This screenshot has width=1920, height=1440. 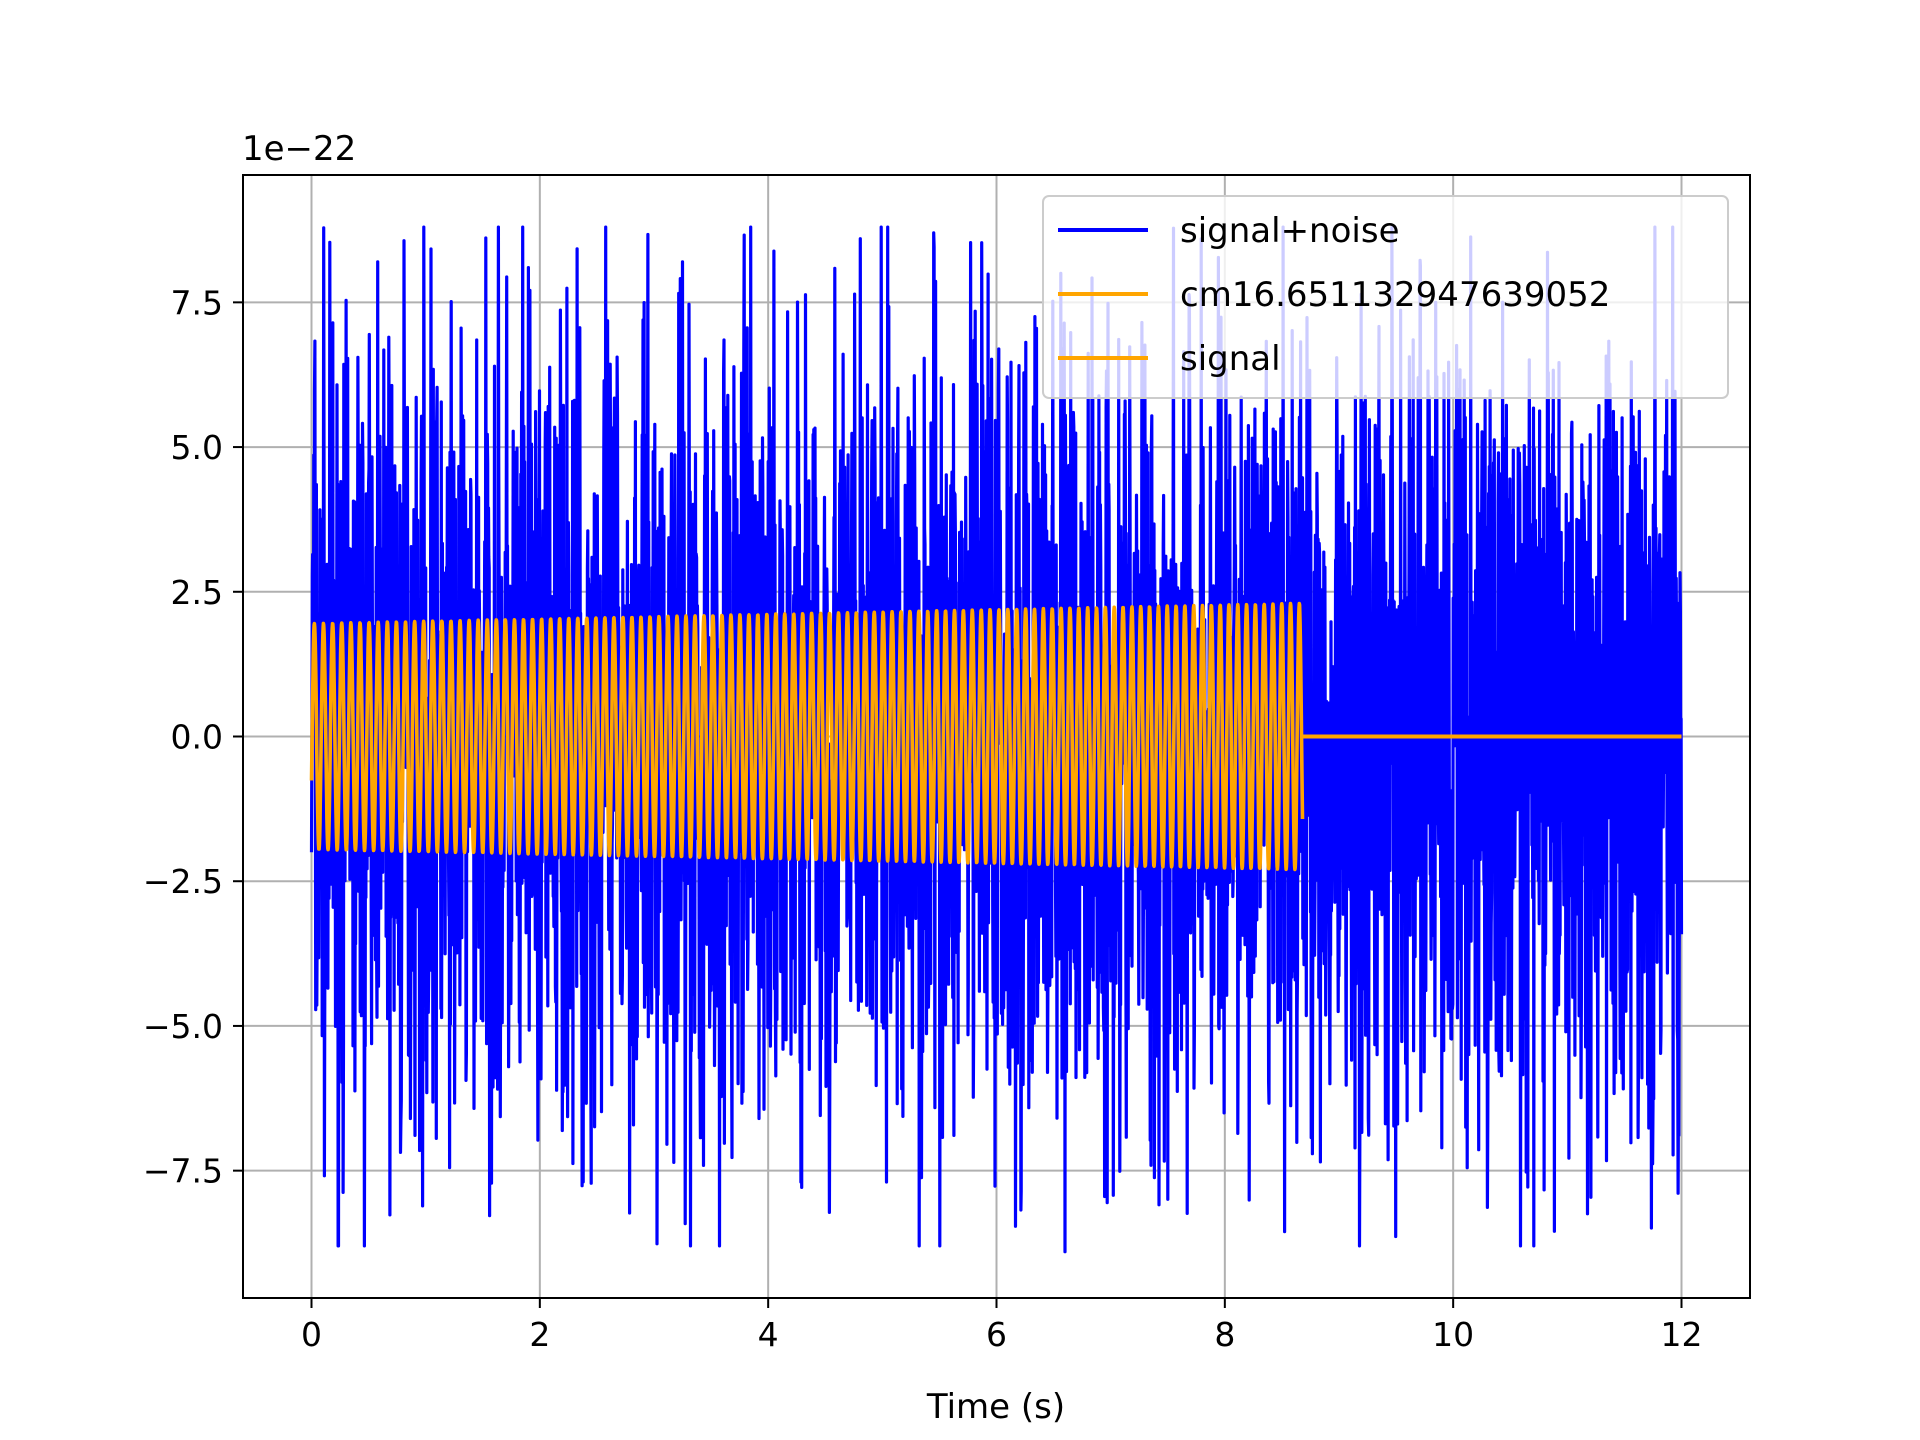 What do you see at coordinates (1230, 359) in the screenshot?
I see `legend-label-signal: signal` at bounding box center [1230, 359].